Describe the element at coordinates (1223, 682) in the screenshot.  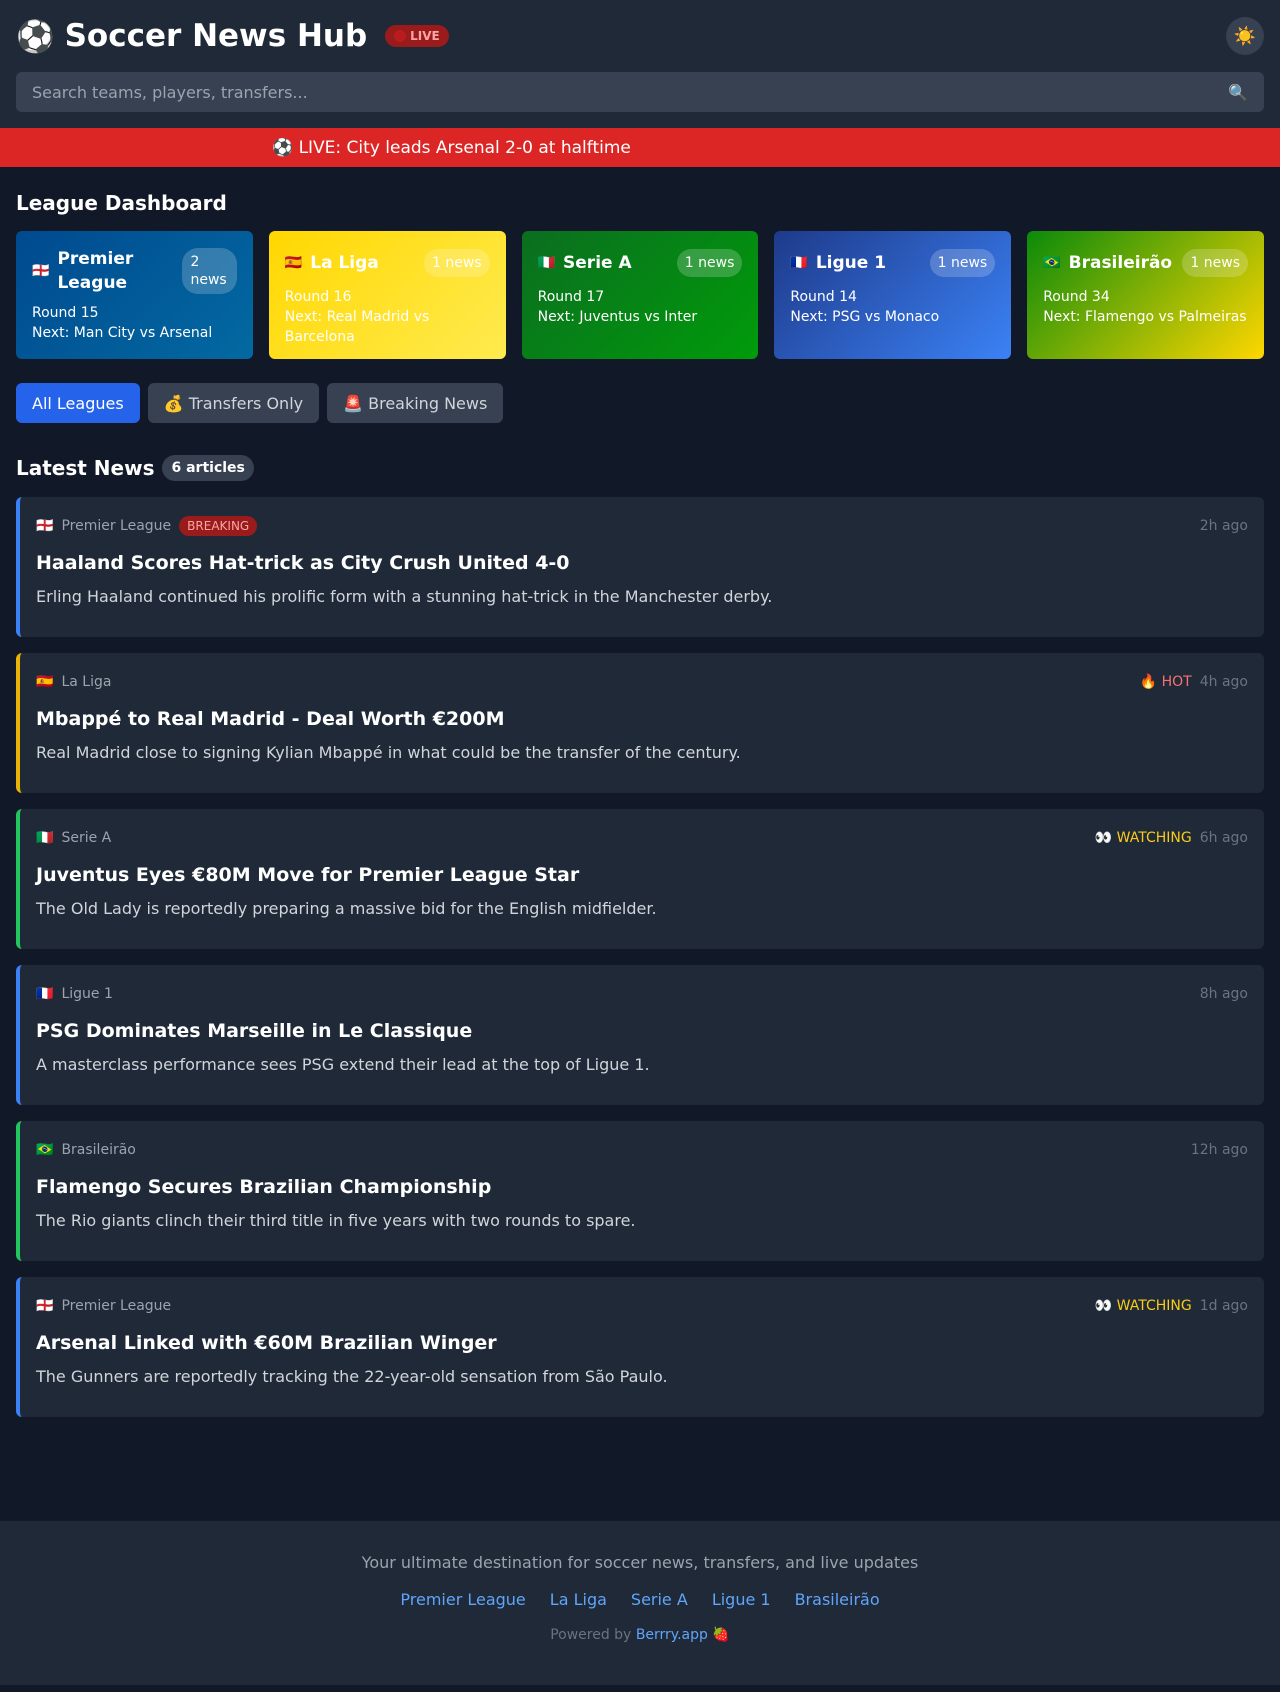
I see `article-time: 4h ago` at that location.